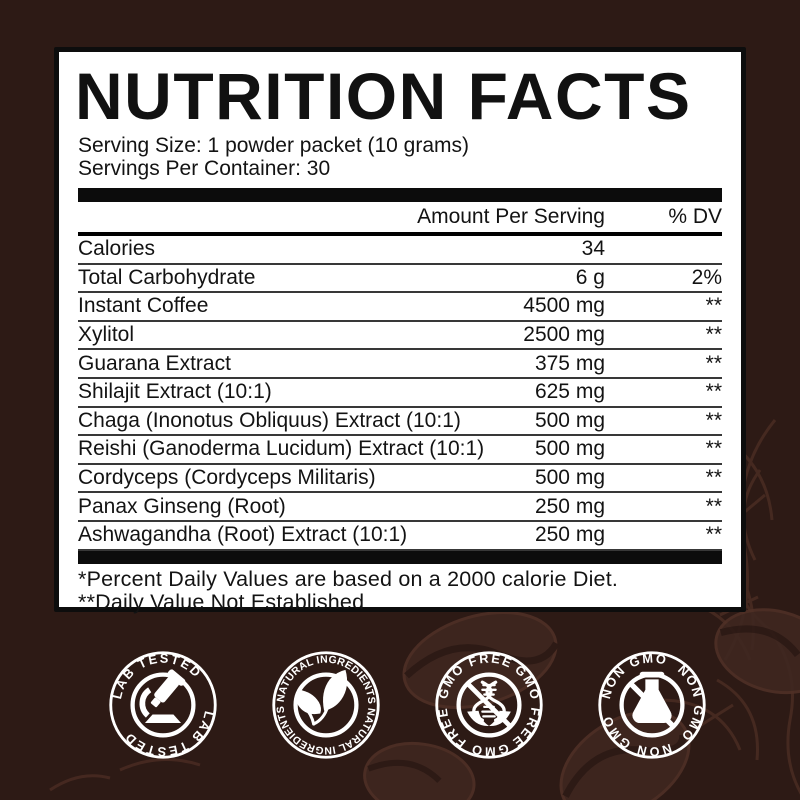 The width and height of the screenshot is (800, 800). Describe the element at coordinates (400, 557) in the screenshot. I see `divider-bar-bottom` at that location.